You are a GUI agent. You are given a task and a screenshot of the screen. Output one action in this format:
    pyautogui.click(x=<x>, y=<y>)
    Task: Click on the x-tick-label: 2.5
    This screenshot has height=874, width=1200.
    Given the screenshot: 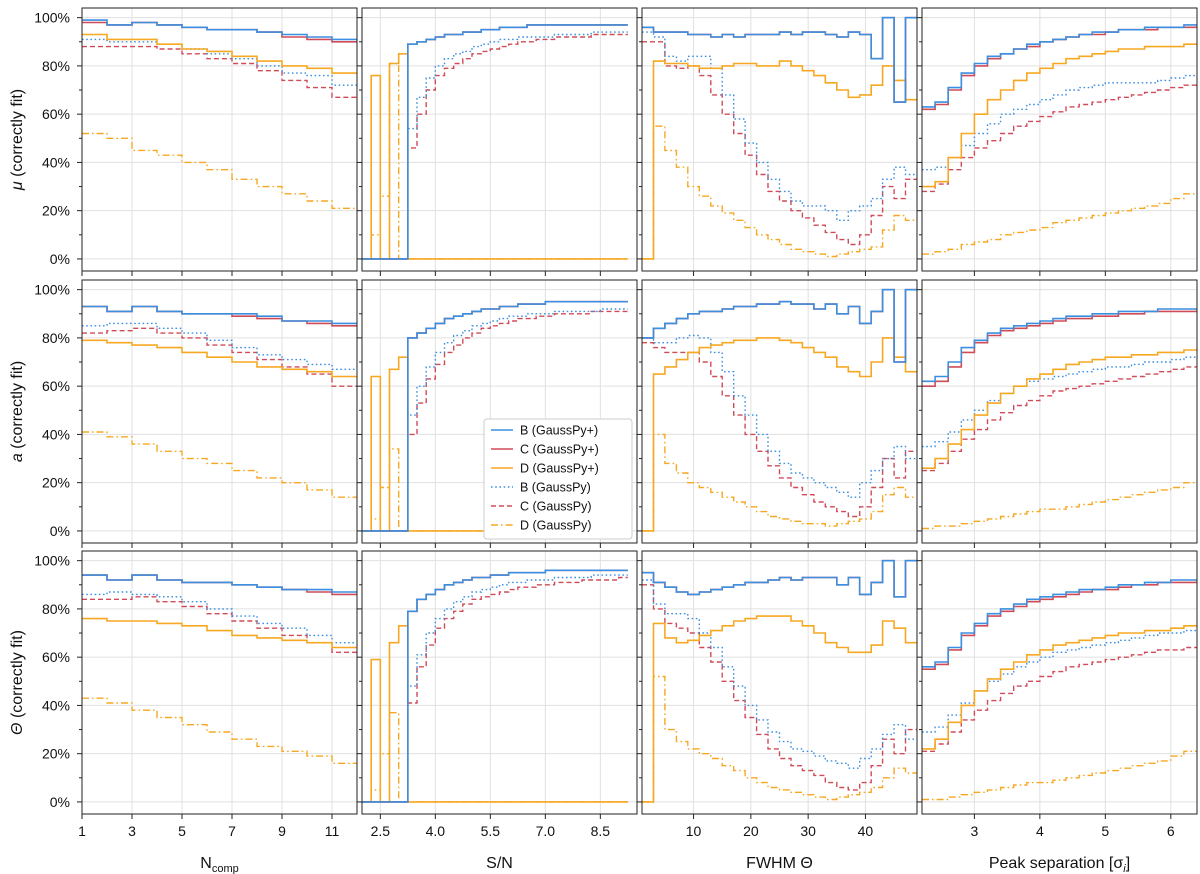 What is the action you would take?
    pyautogui.click(x=381, y=831)
    